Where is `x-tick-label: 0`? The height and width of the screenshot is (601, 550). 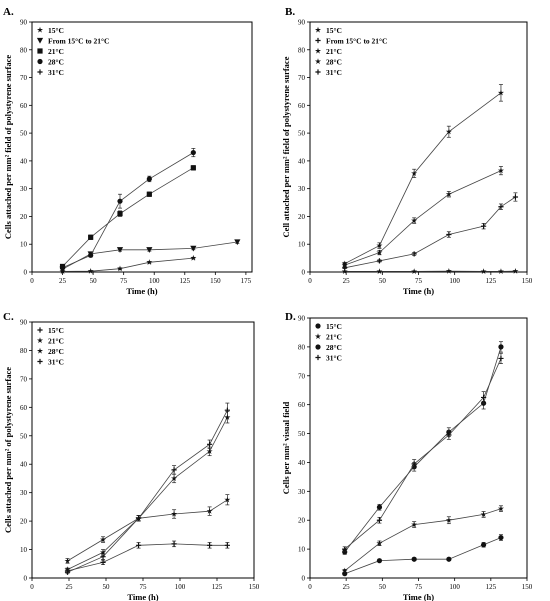
x-tick-label: 0 is located at coordinates (32, 587).